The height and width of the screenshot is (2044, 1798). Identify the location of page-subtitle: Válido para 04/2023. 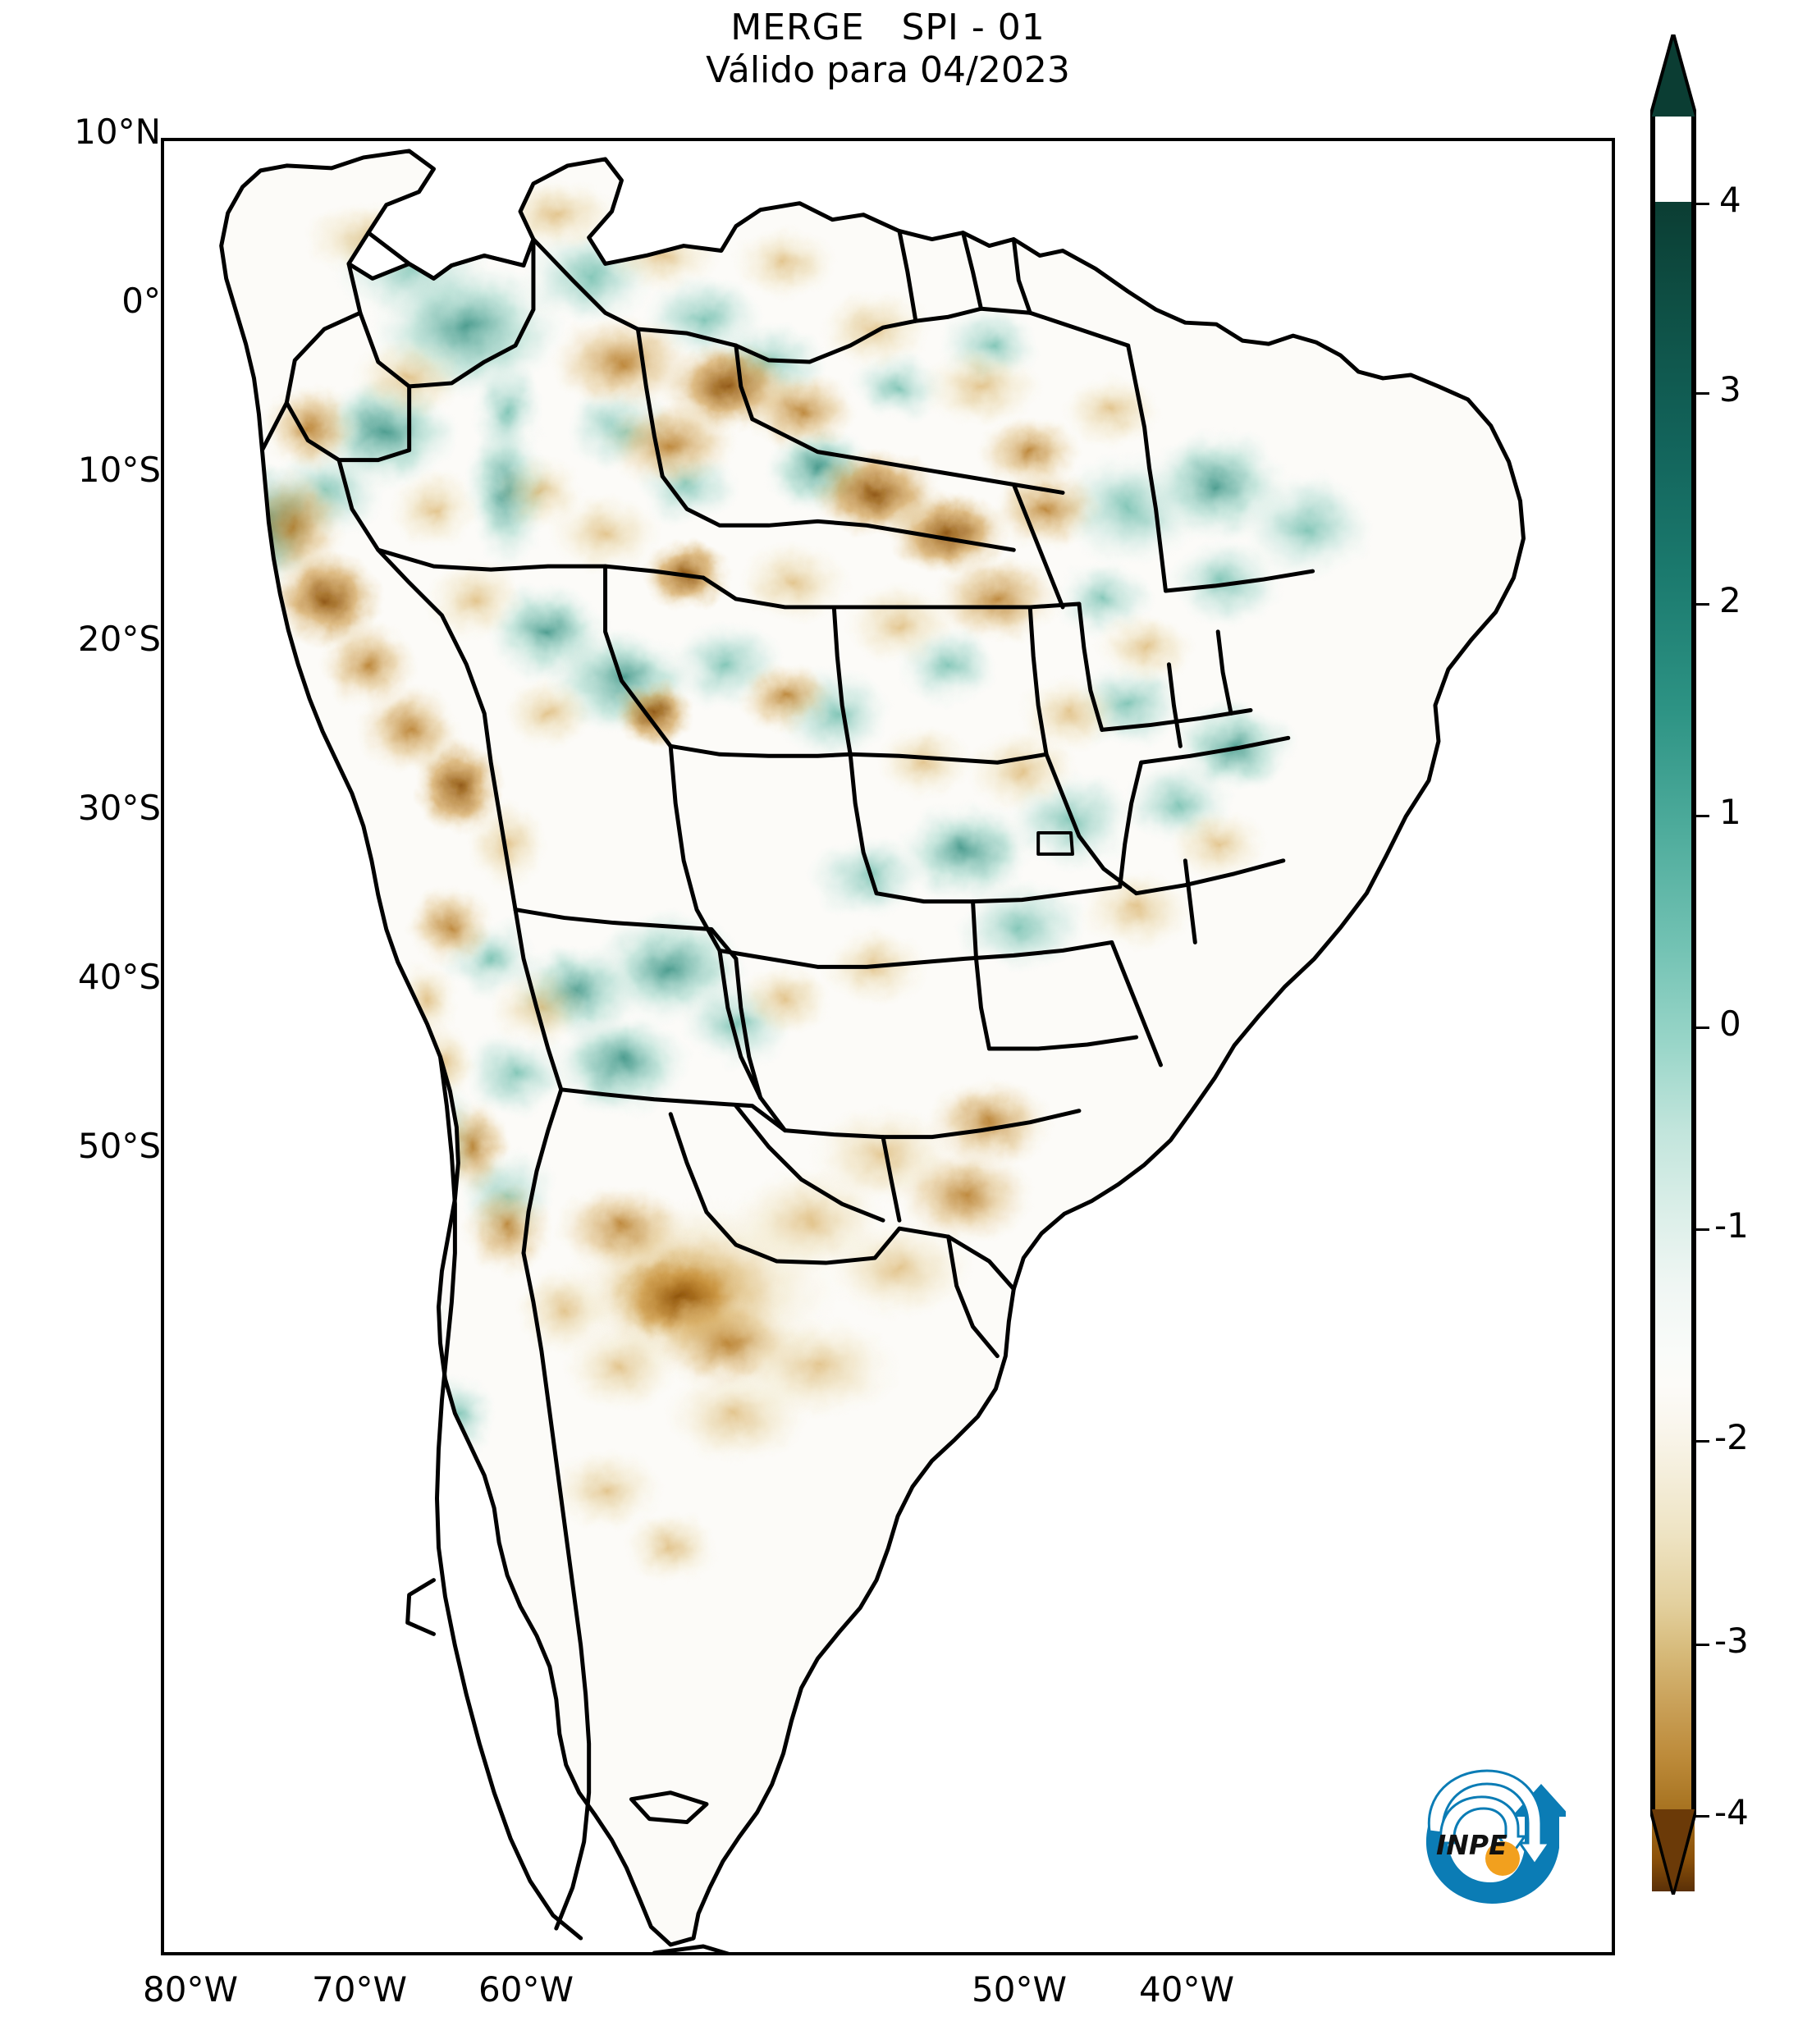
(888, 70).